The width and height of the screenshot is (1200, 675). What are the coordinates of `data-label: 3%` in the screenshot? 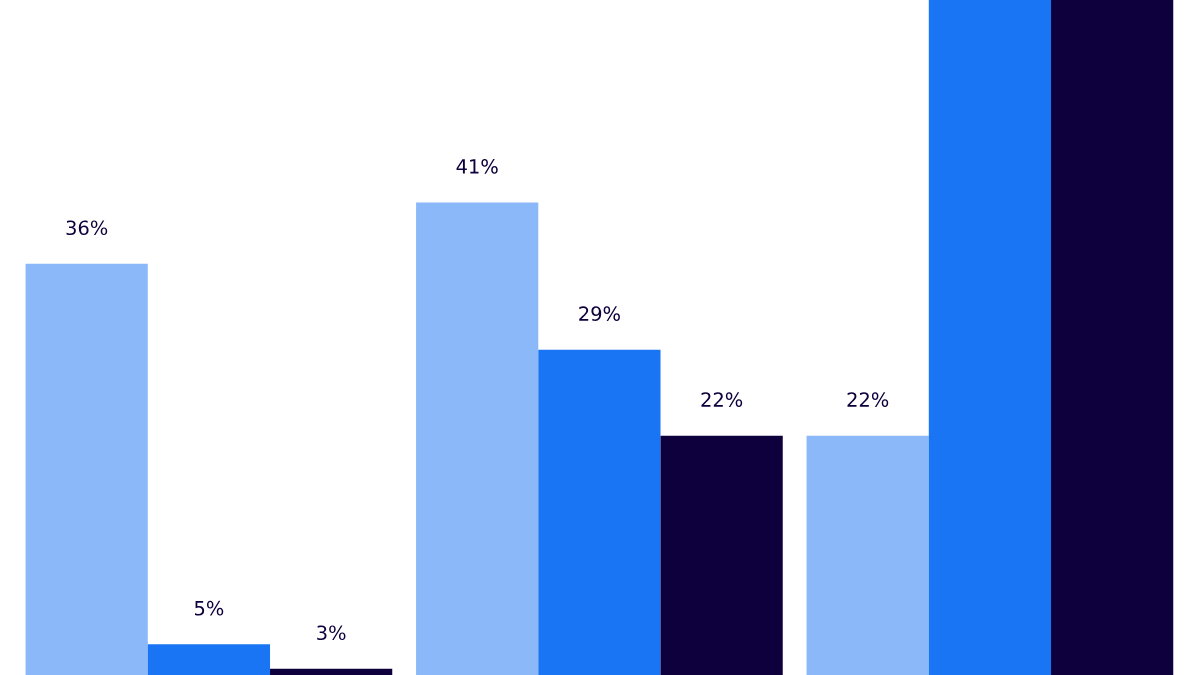 It's located at (331, 633).